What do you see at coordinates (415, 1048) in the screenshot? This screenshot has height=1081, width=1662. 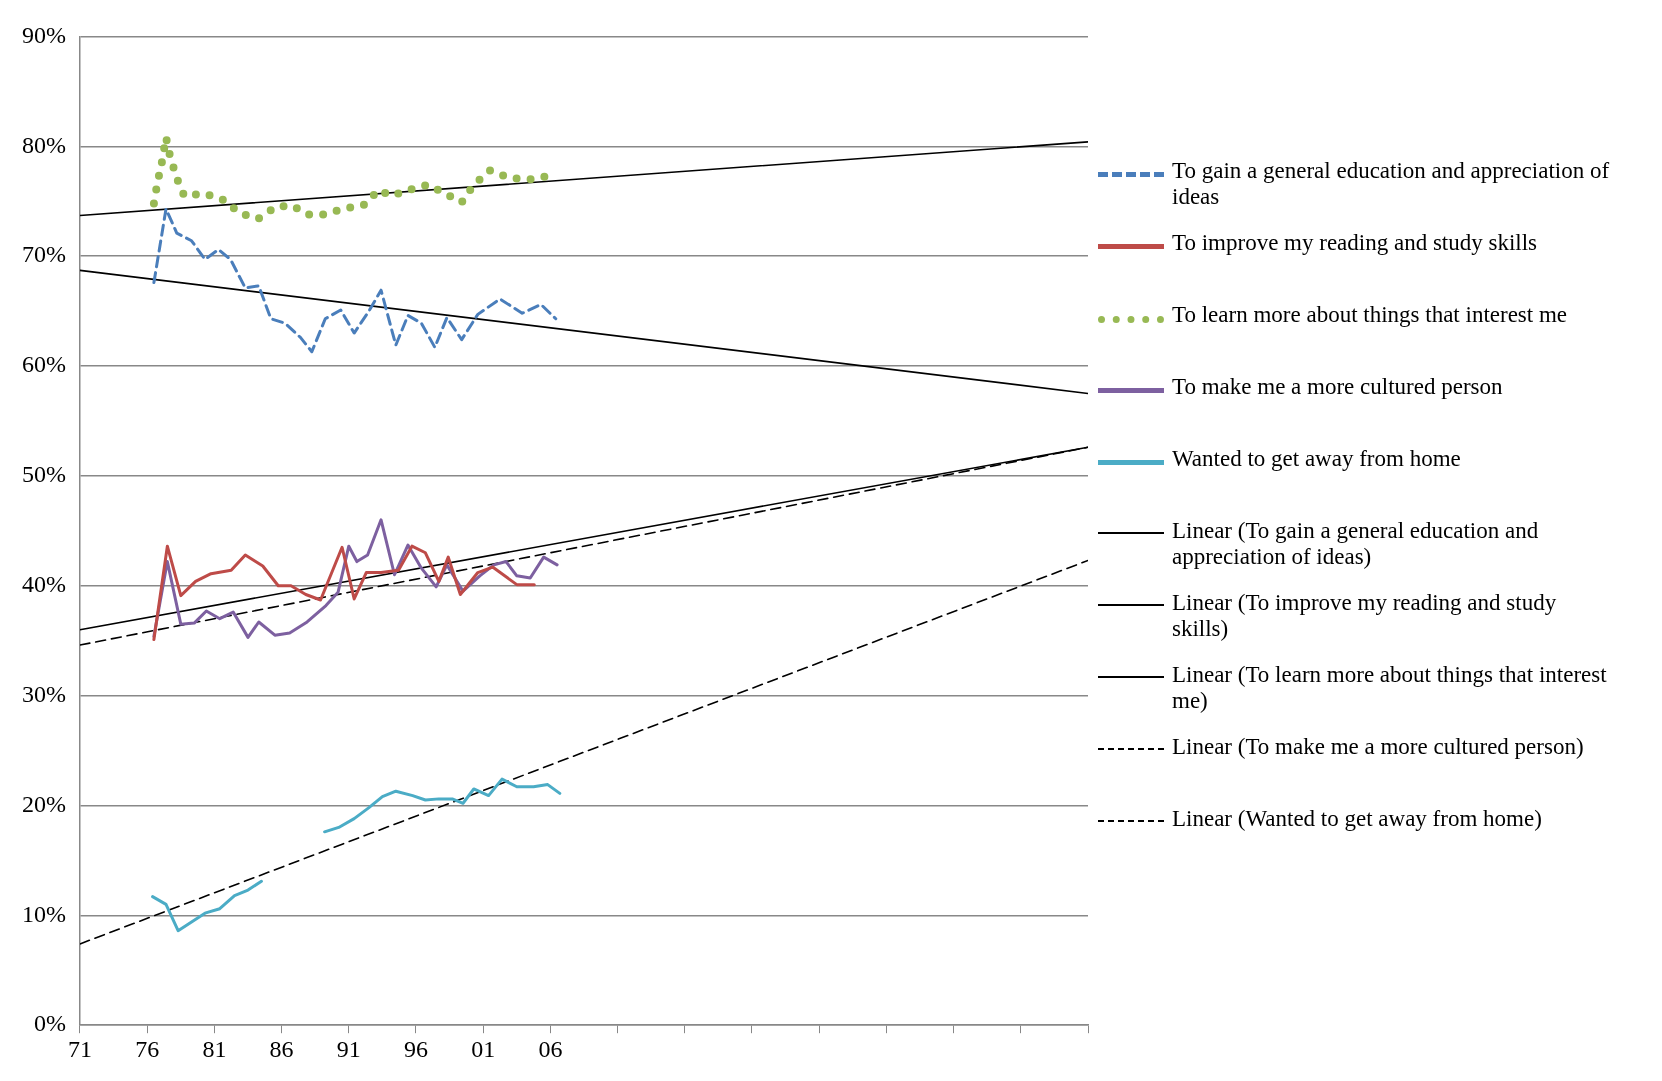 I see `x-tick-label: 96` at bounding box center [415, 1048].